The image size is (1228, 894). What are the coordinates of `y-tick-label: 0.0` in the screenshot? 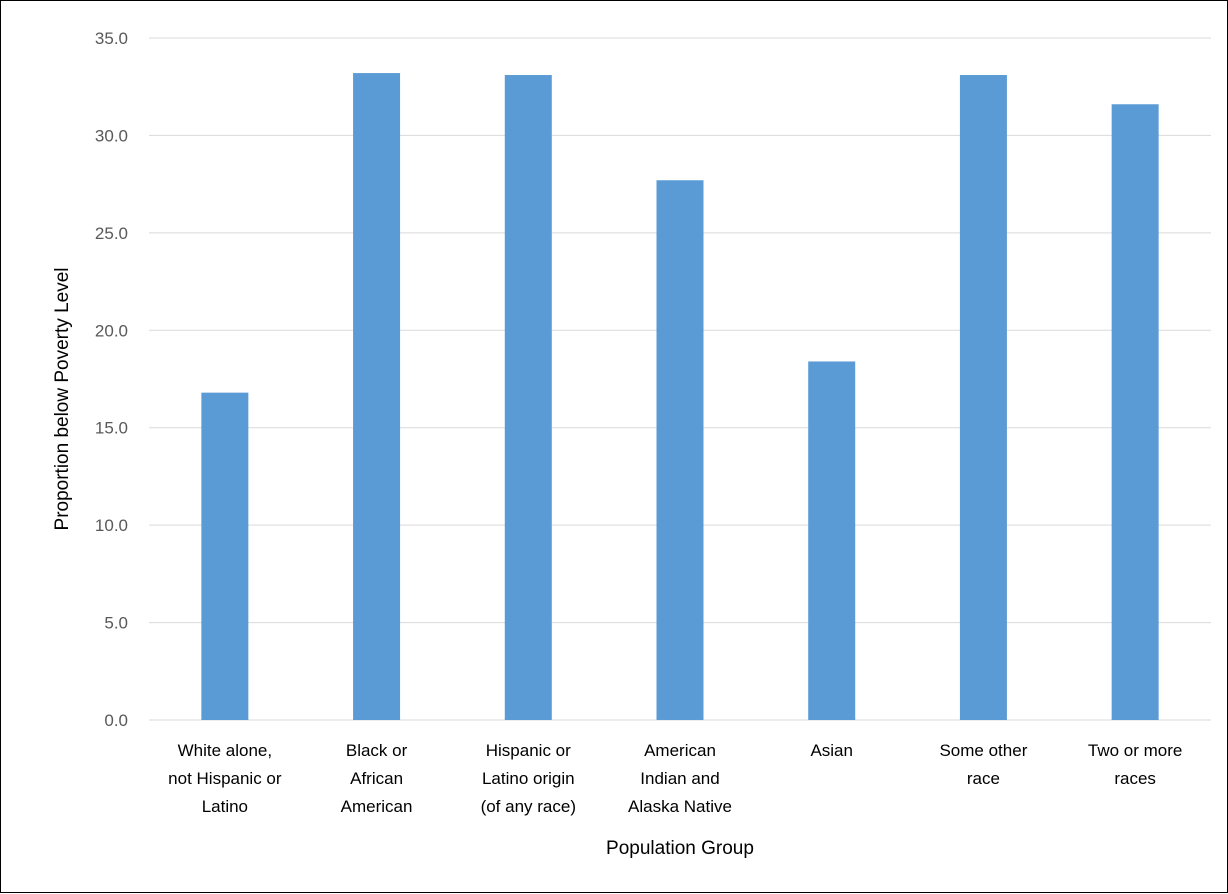 It's located at (116, 720).